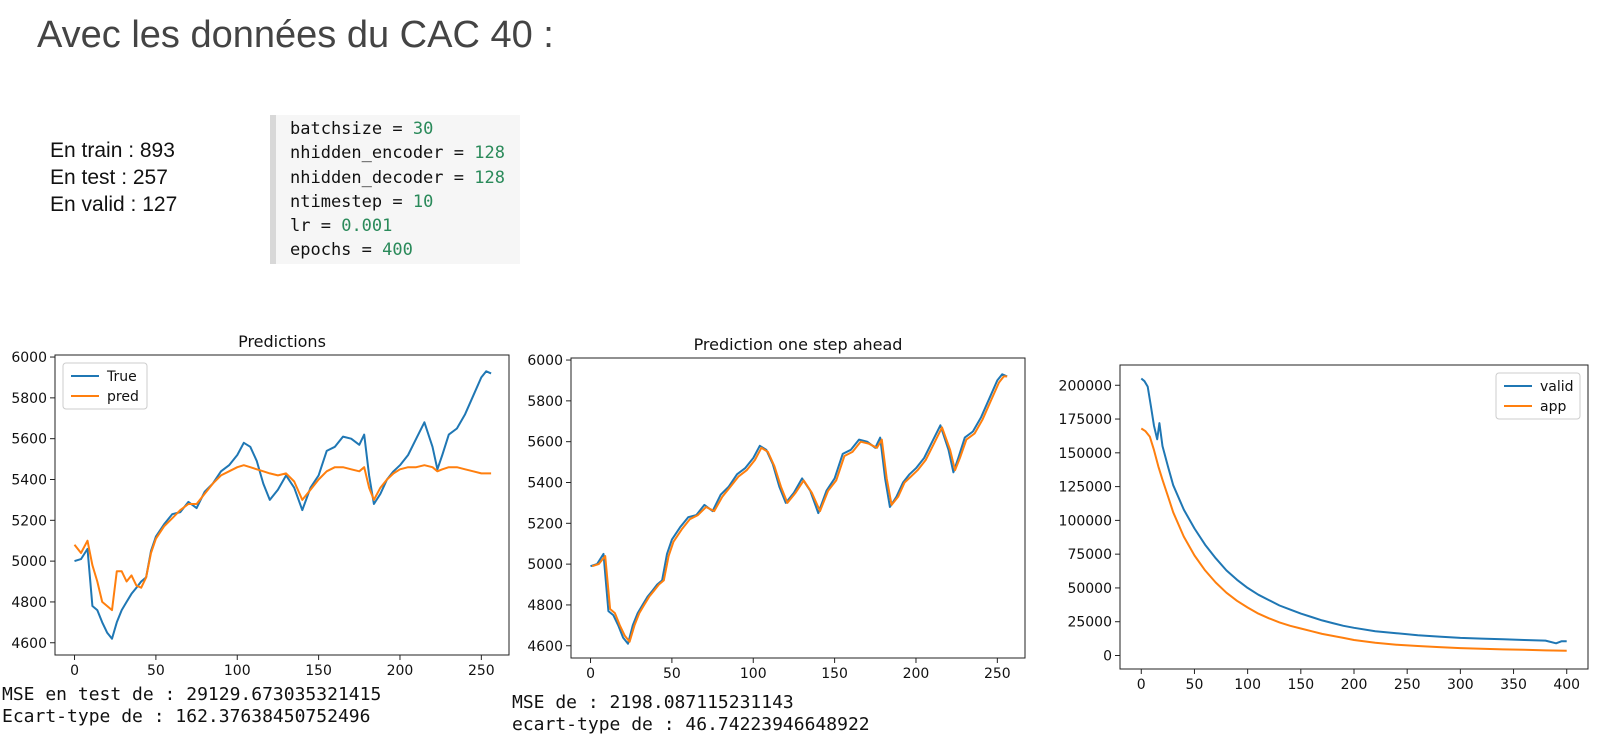  What do you see at coordinates (186, 716) in the screenshot?
I see `std-text: Ecart-type de : 162.37638450752496` at bounding box center [186, 716].